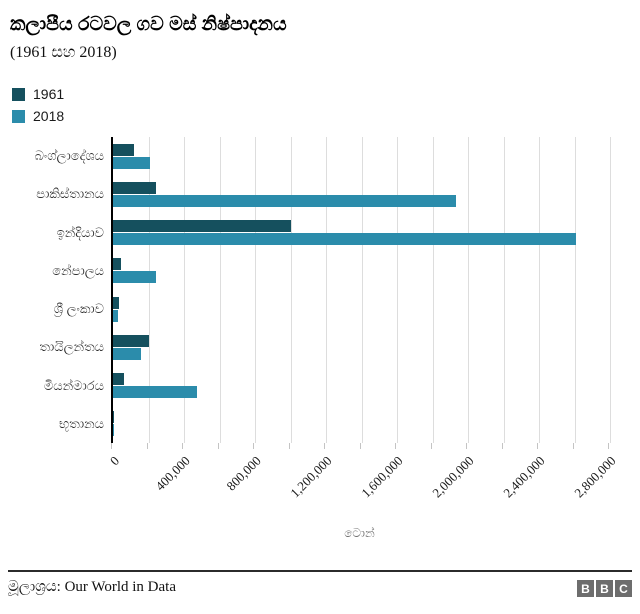 Image resolution: width=640 pixels, height=614 pixels. Describe the element at coordinates (114, 461) in the screenshot. I see `x-tick-label-text: 0` at that location.